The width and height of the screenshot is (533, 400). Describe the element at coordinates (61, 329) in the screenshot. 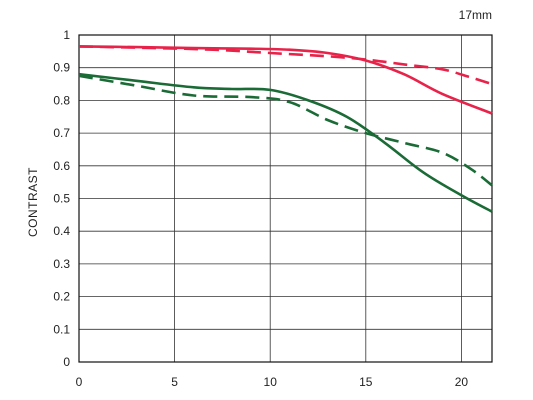

I see `y-tick-label: 0.1` at that location.